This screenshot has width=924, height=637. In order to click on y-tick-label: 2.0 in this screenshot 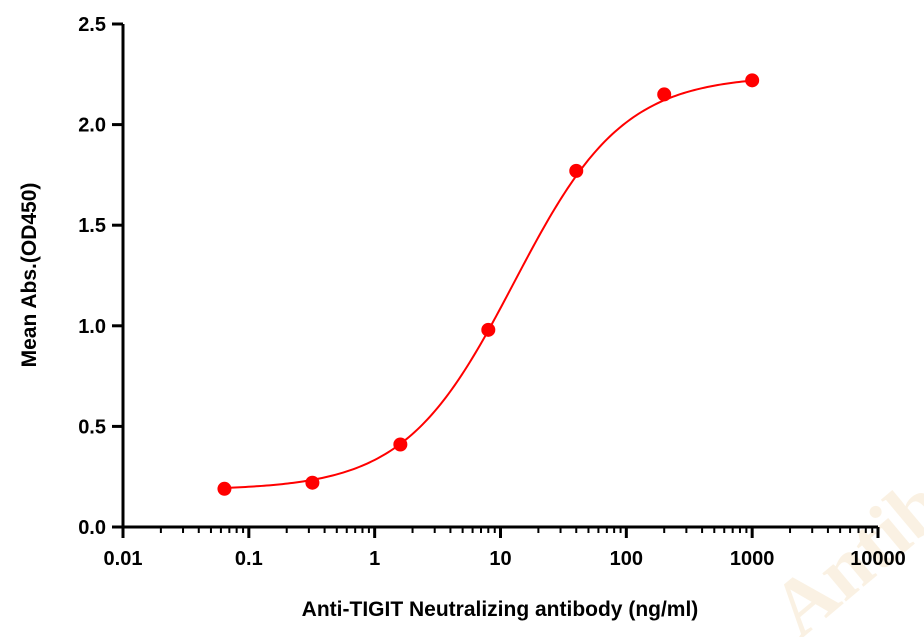, I will do `click(92, 126)`.